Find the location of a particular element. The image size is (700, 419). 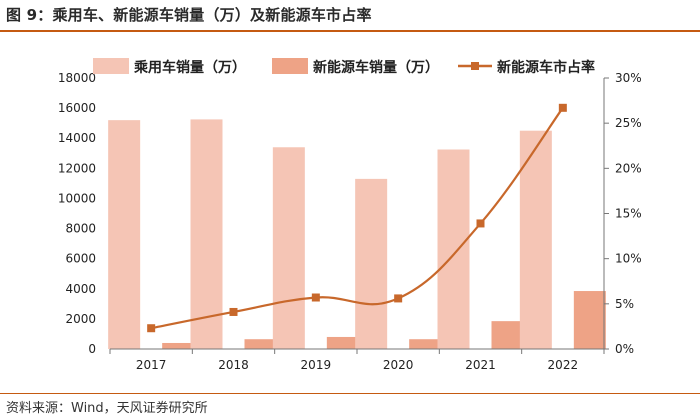

bar-nev-2018 is located at coordinates (260, 344).